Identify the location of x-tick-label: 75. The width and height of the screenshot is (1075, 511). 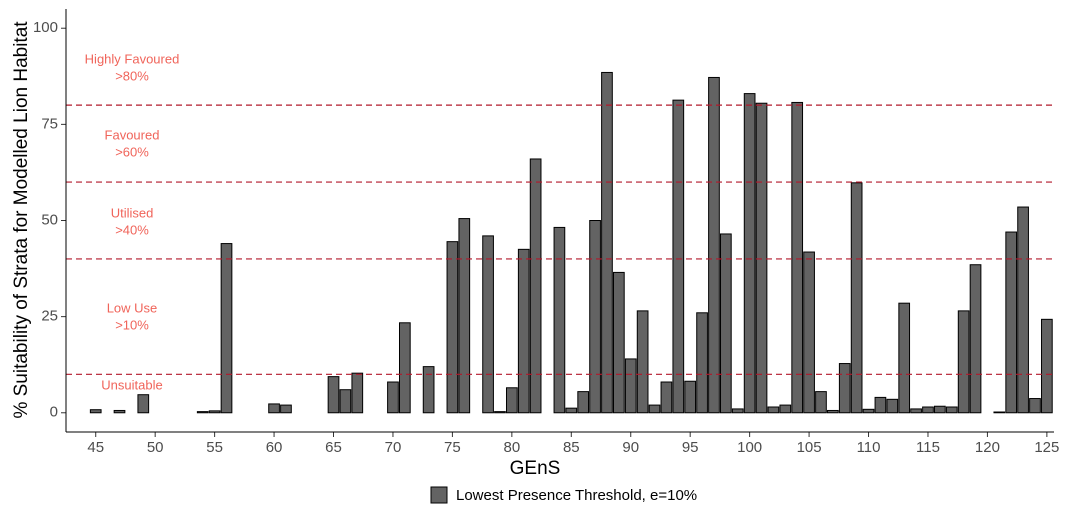
(452, 447).